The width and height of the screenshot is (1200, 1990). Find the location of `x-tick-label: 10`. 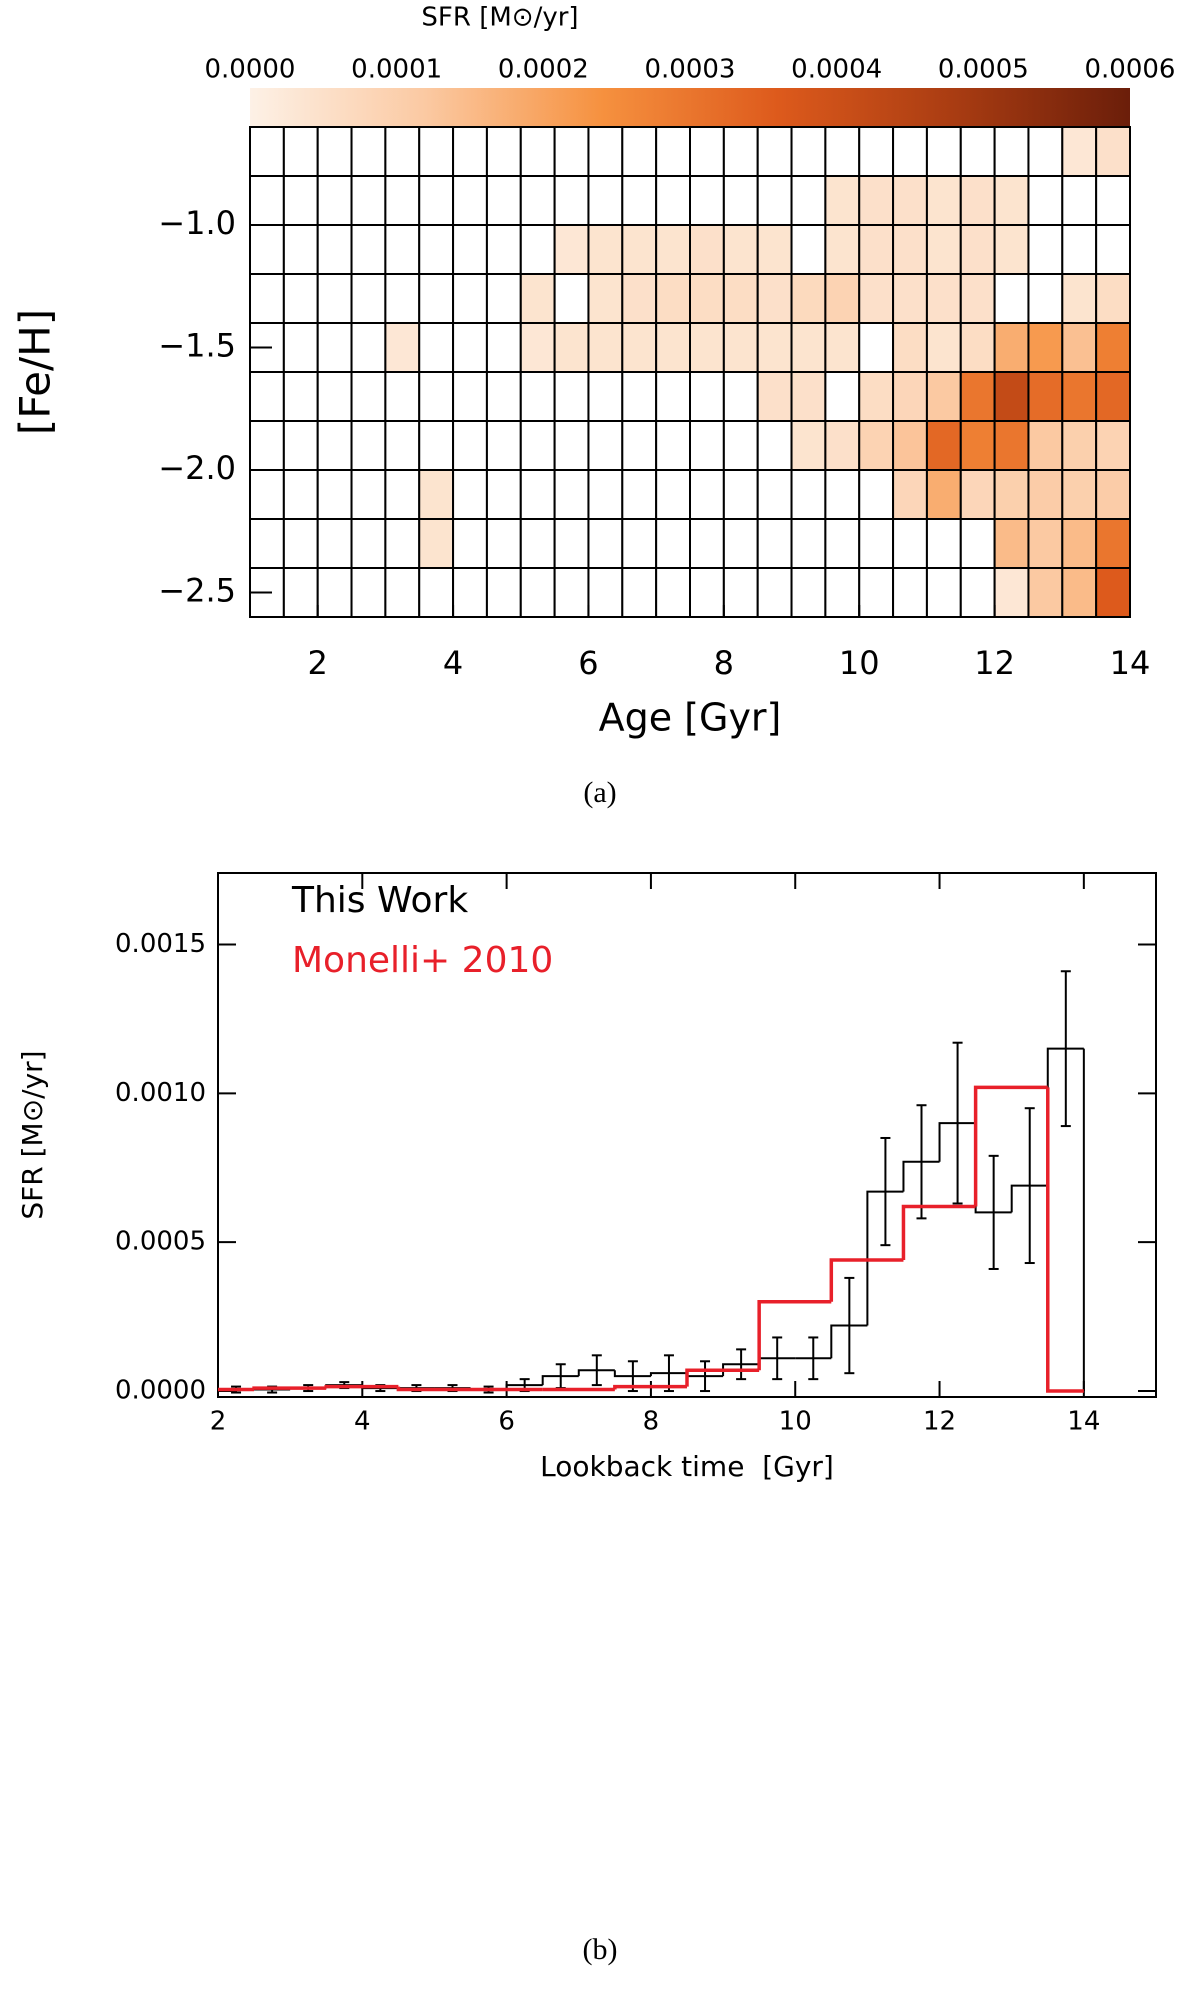

x-tick-label: 10 is located at coordinates (859, 663).